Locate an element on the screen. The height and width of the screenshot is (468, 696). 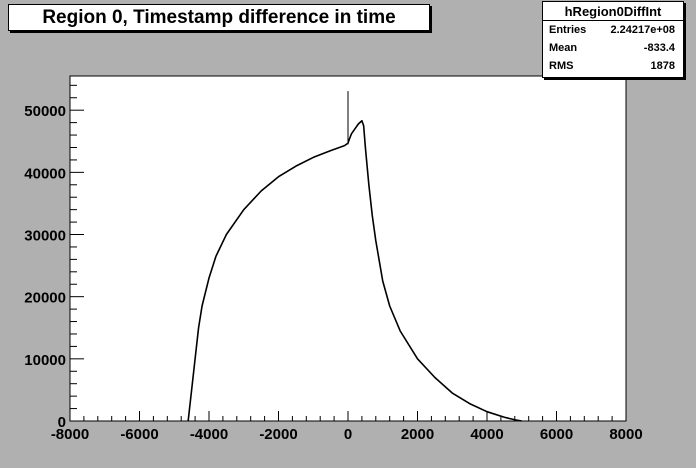
stats-row-mean: Mean -833.4 is located at coordinates (613, 48).